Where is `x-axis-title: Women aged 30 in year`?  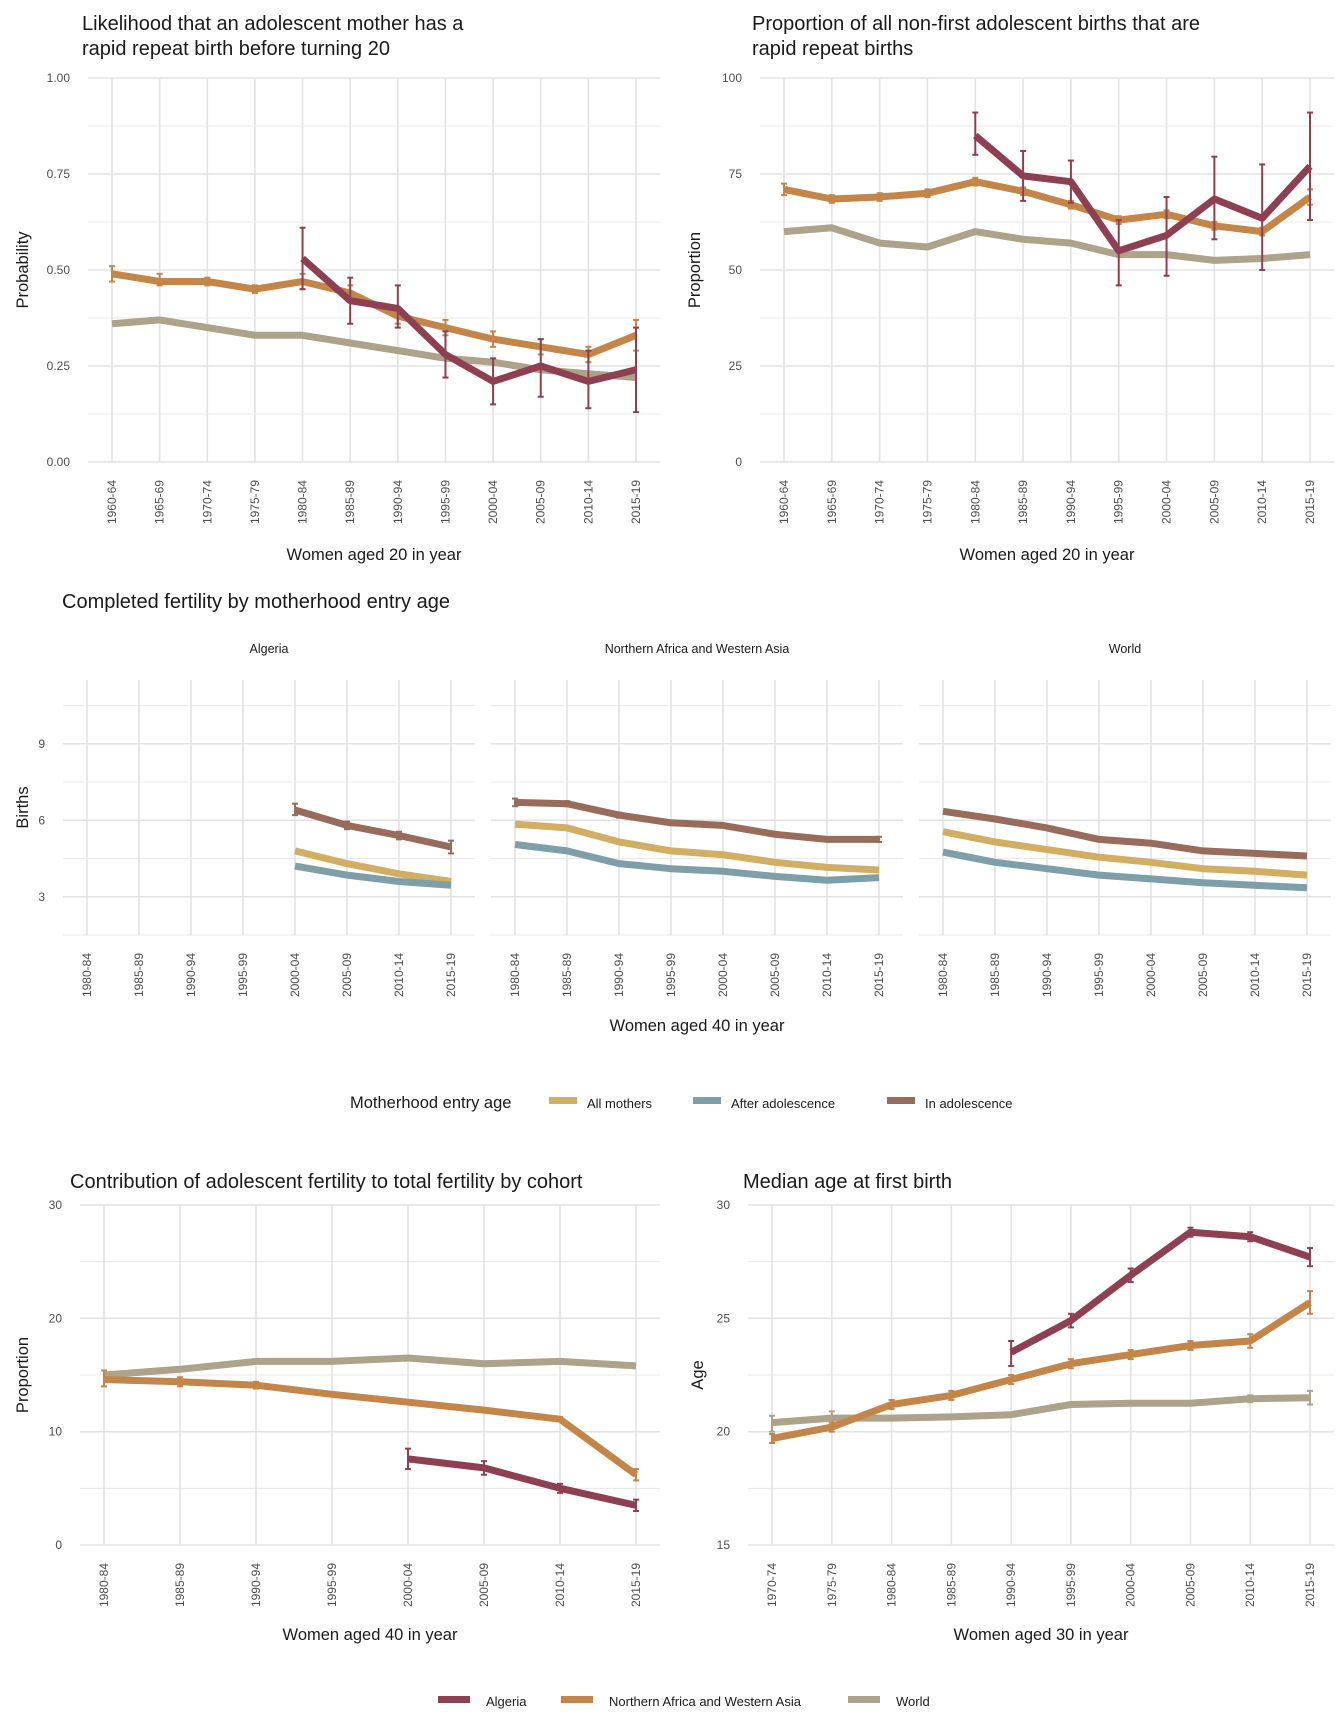
x-axis-title: Women aged 30 in year is located at coordinates (1041, 1635).